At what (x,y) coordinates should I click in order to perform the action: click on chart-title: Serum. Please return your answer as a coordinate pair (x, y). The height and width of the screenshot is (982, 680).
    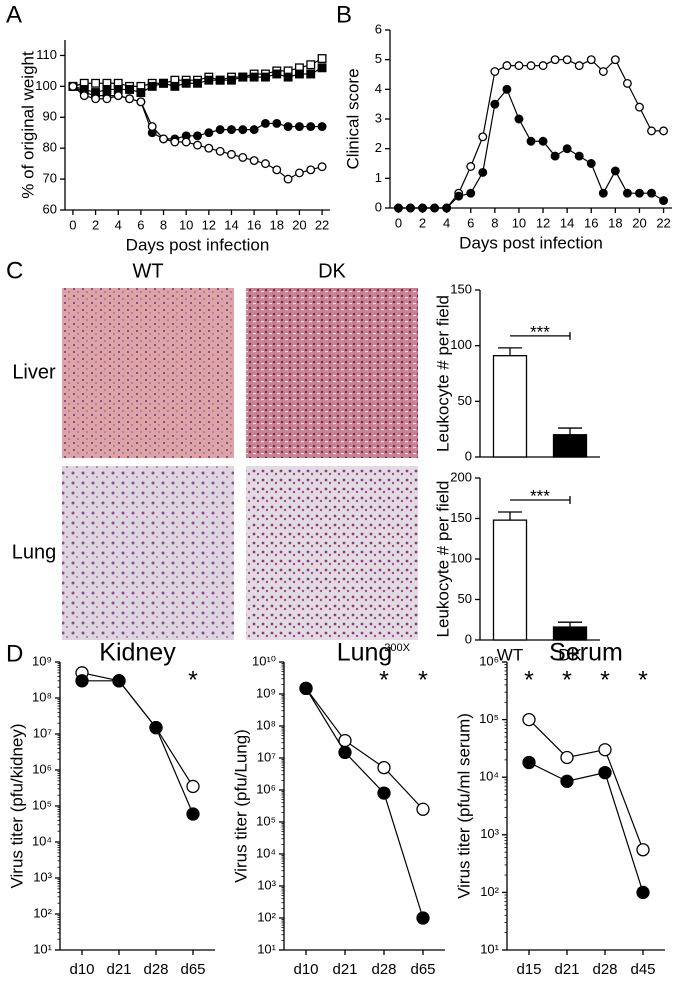
    Looking at the image, I should click on (586, 653).